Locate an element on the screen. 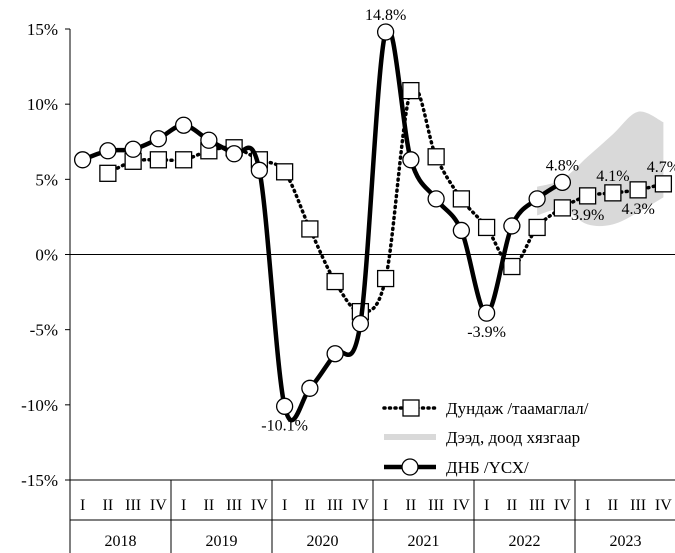 This screenshot has height=553, width=675. y-tick-label: -10% is located at coordinates (39, 405).